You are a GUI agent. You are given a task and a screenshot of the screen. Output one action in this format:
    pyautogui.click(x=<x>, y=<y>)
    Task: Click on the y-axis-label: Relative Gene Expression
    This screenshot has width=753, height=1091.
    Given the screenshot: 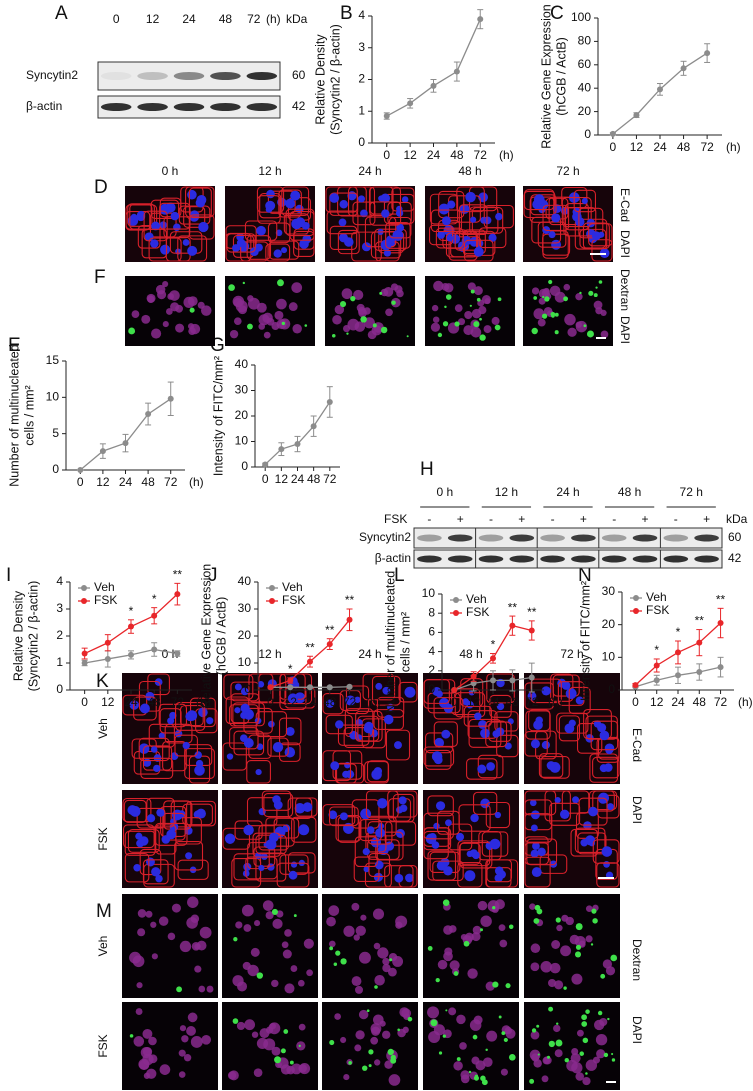 What is the action you would take?
    pyautogui.click(x=206, y=636)
    